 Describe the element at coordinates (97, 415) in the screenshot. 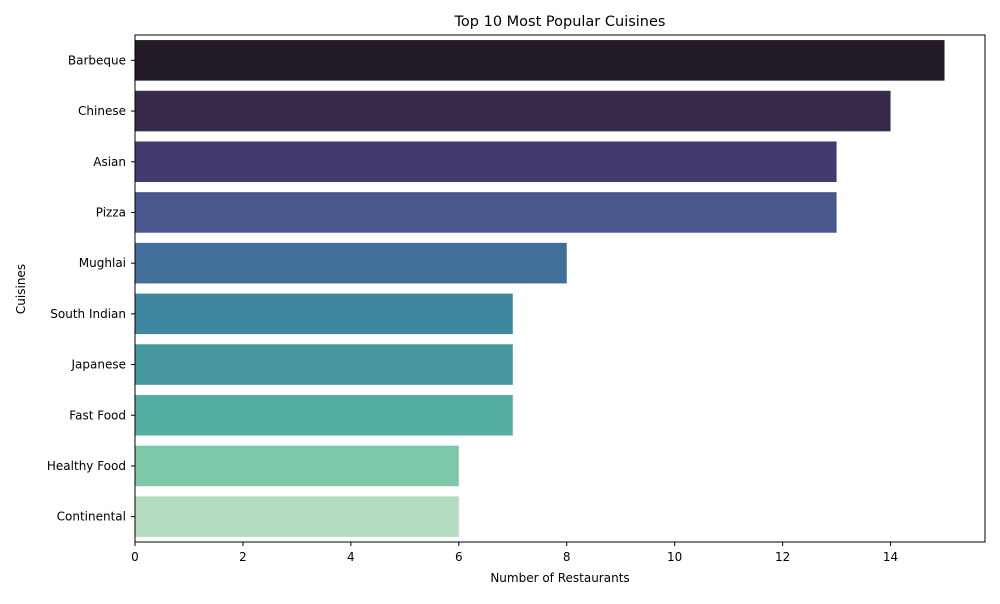

I see `y-tick-label: Fast Food` at that location.